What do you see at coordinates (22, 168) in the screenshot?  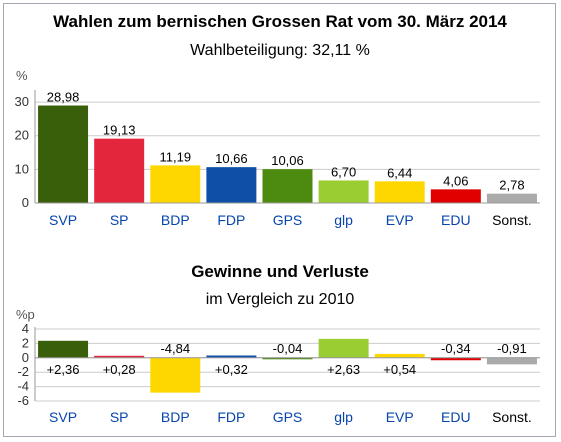 I see `y-tick-label: 10` at bounding box center [22, 168].